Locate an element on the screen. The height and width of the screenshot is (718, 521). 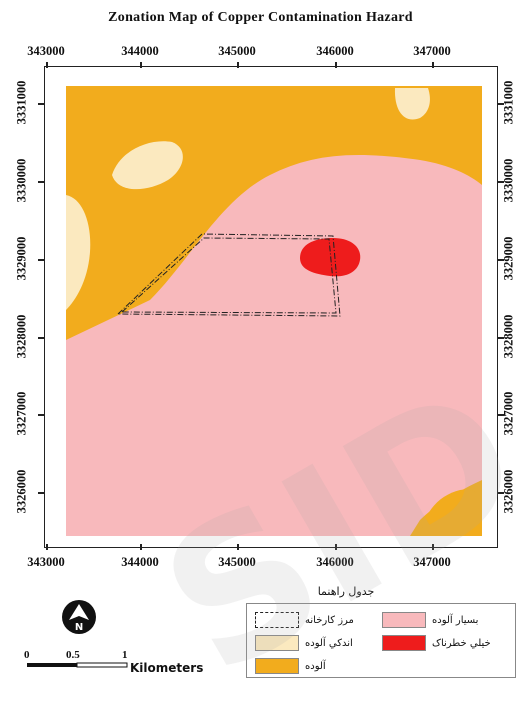
legend-label: مرز کارخانه is located at coordinates (329, 620).